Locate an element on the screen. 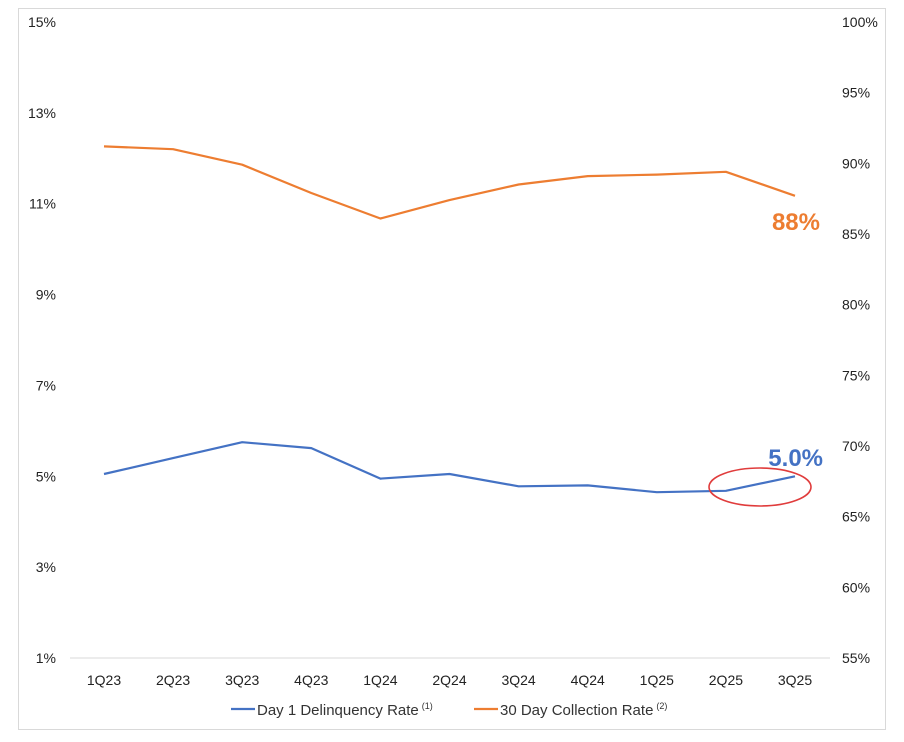 The height and width of the screenshot is (742, 904). x-tick-label: 3Q25 is located at coordinates (795, 680).